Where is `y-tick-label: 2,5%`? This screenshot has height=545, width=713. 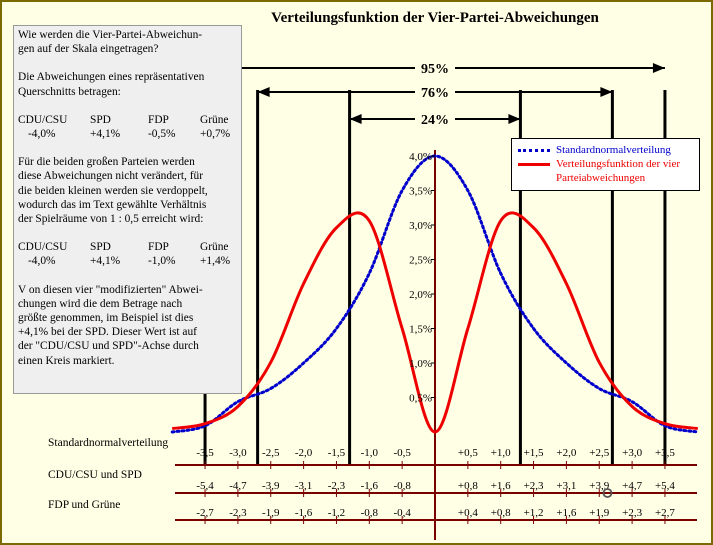
y-tick-label: 2,5% is located at coordinates (420, 261).